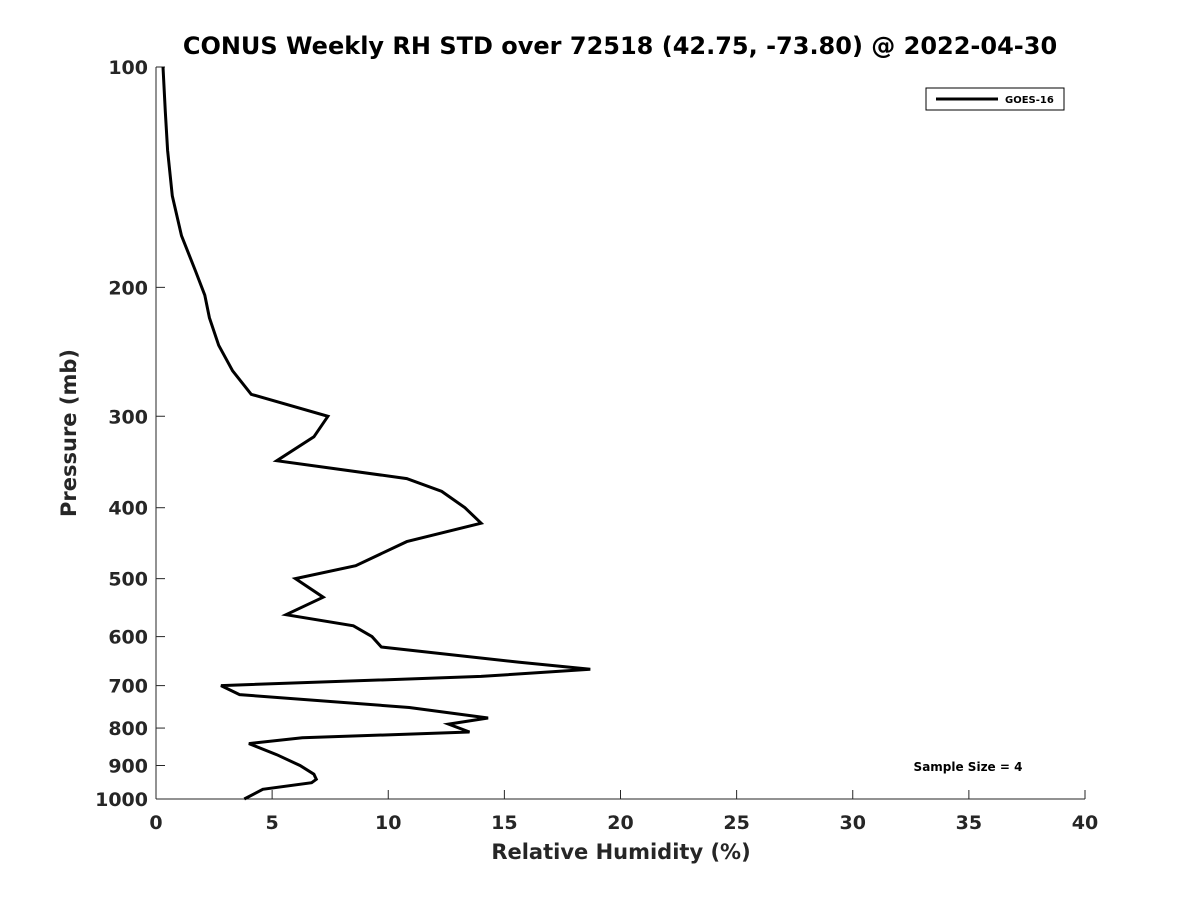 The width and height of the screenshot is (1200, 900). Describe the element at coordinates (121, 800) in the screenshot. I see `y-tick-label: 1000` at that location.